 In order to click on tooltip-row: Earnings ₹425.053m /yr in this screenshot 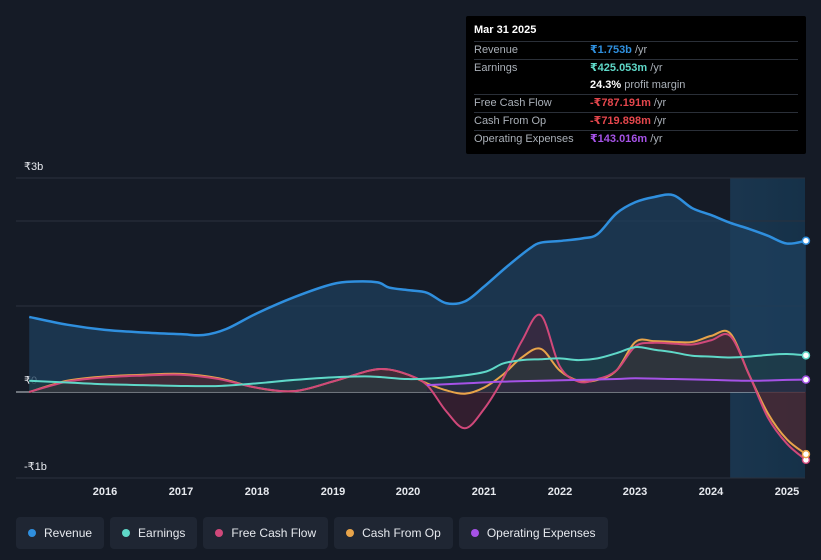, I will do `click(636, 68)`.